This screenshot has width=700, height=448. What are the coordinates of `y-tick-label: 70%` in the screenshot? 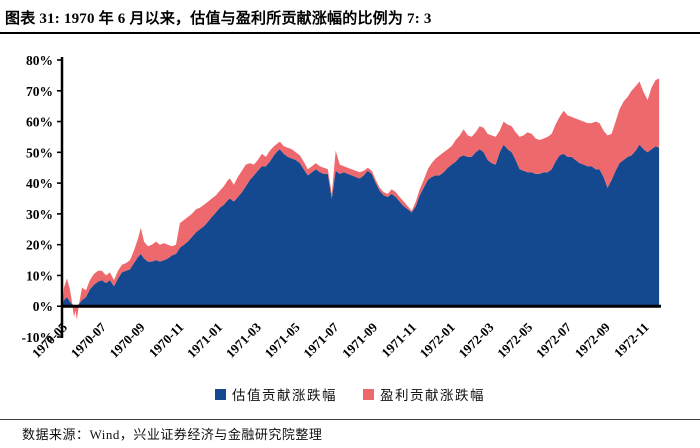 It's located at (39, 91).